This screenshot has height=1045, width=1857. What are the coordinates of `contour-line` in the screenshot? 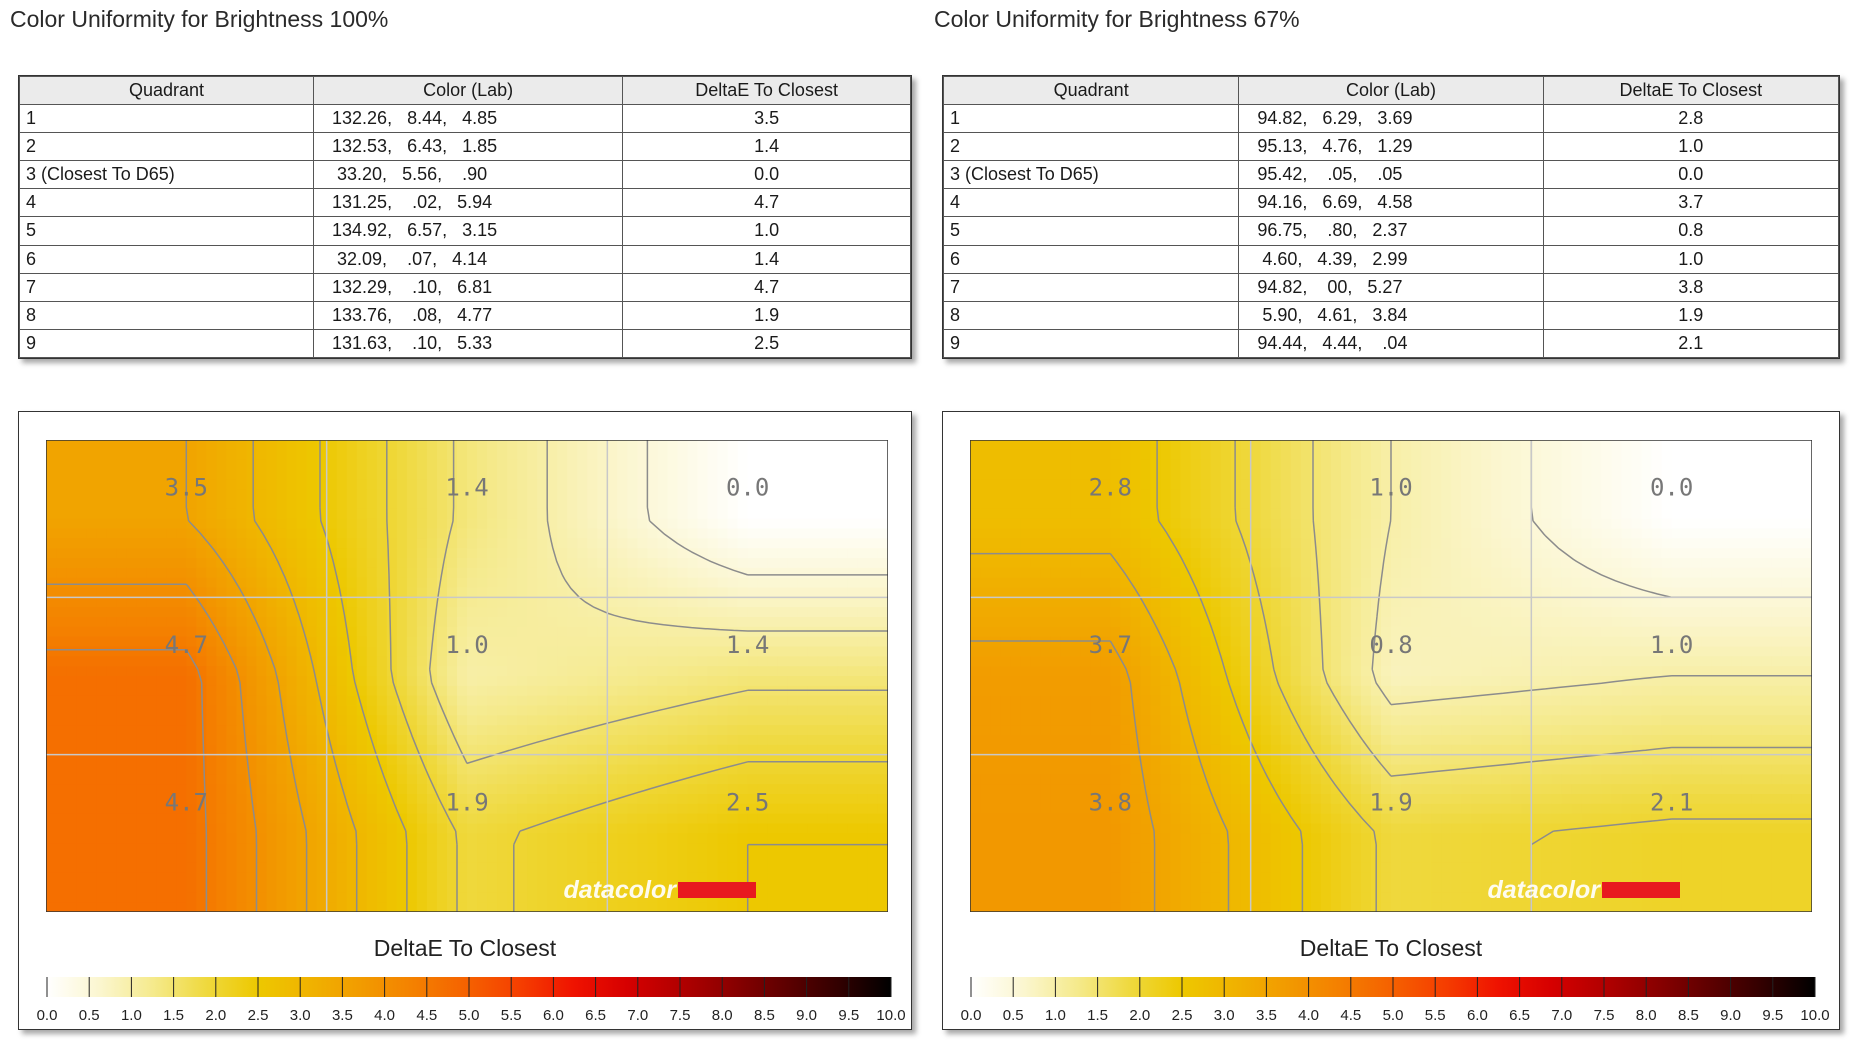 It's located at (603, 676).